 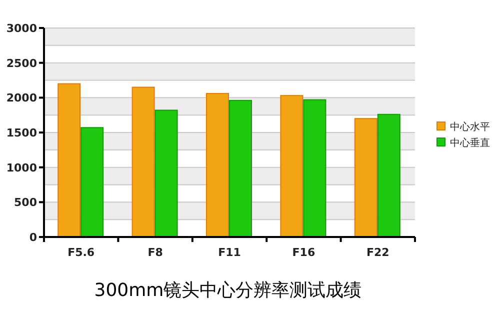 What do you see at coordinates (228, 290) in the screenshot?
I see `text: 300mm镜头中心分辨率测试成绩` at bounding box center [228, 290].